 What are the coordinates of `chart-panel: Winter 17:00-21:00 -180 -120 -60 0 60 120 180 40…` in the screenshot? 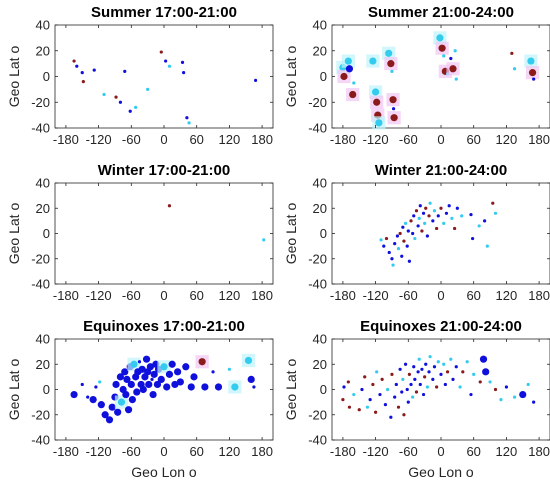 It's located at (140, 232).